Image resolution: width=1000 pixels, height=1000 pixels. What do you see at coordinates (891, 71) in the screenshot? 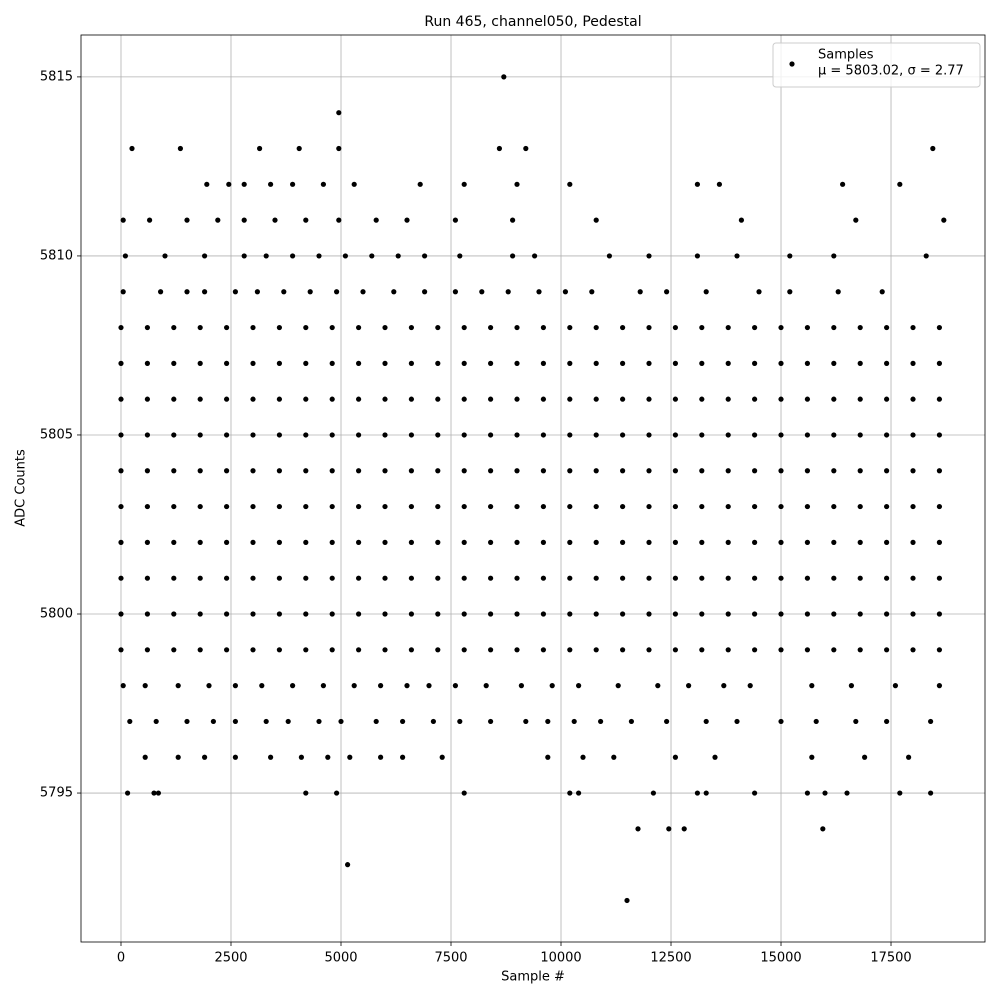
I see `legend-note: μ = 5803.02, σ = 2.77` at bounding box center [891, 71].